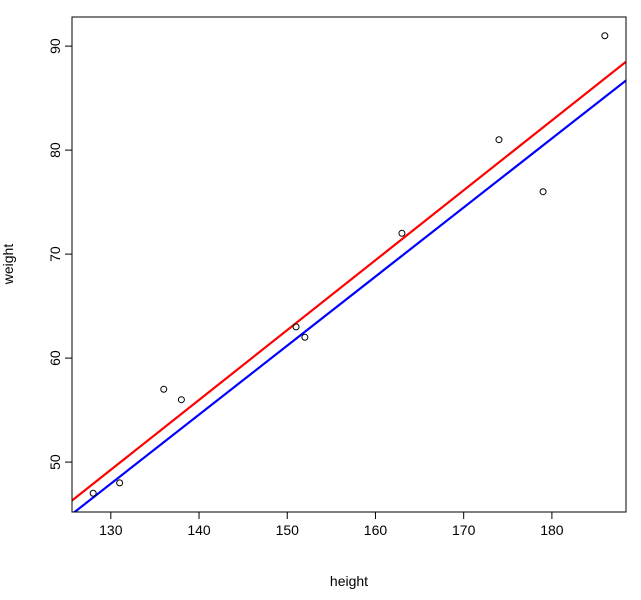 This screenshot has height=600, width=641. What do you see at coordinates (55, 462) in the screenshot?
I see `y-tick-label: 50` at bounding box center [55, 462].